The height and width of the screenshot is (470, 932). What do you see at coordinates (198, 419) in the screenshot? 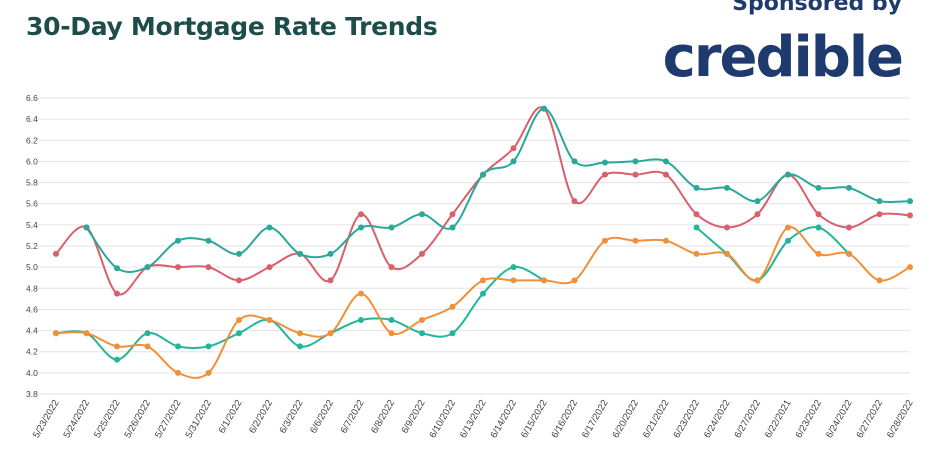
I see `x-tick-label: 5/31/2022` at bounding box center [198, 419].